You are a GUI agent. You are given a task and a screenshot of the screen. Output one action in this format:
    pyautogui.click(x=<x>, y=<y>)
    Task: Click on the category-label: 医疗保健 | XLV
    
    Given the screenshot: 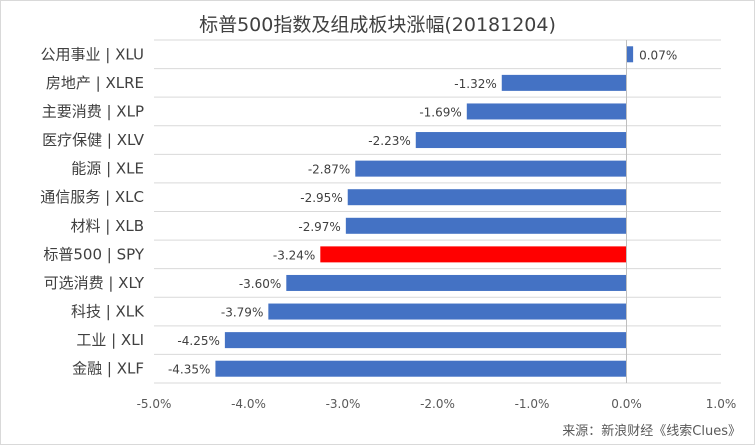 What is the action you would take?
    pyautogui.click(x=93, y=140)
    